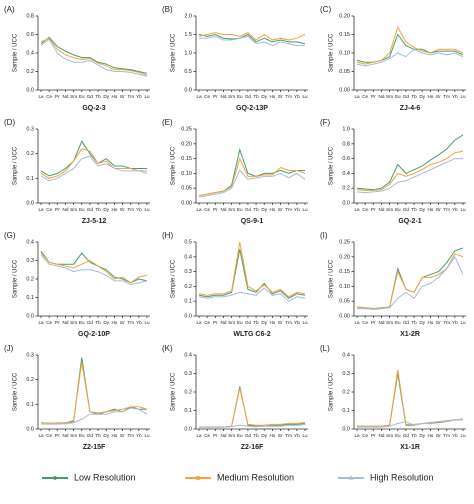 The width and height of the screenshot is (474, 504). What do you see at coordinates (94, 221) in the screenshot?
I see `chart-title: ZJ-5-12` at bounding box center [94, 221].